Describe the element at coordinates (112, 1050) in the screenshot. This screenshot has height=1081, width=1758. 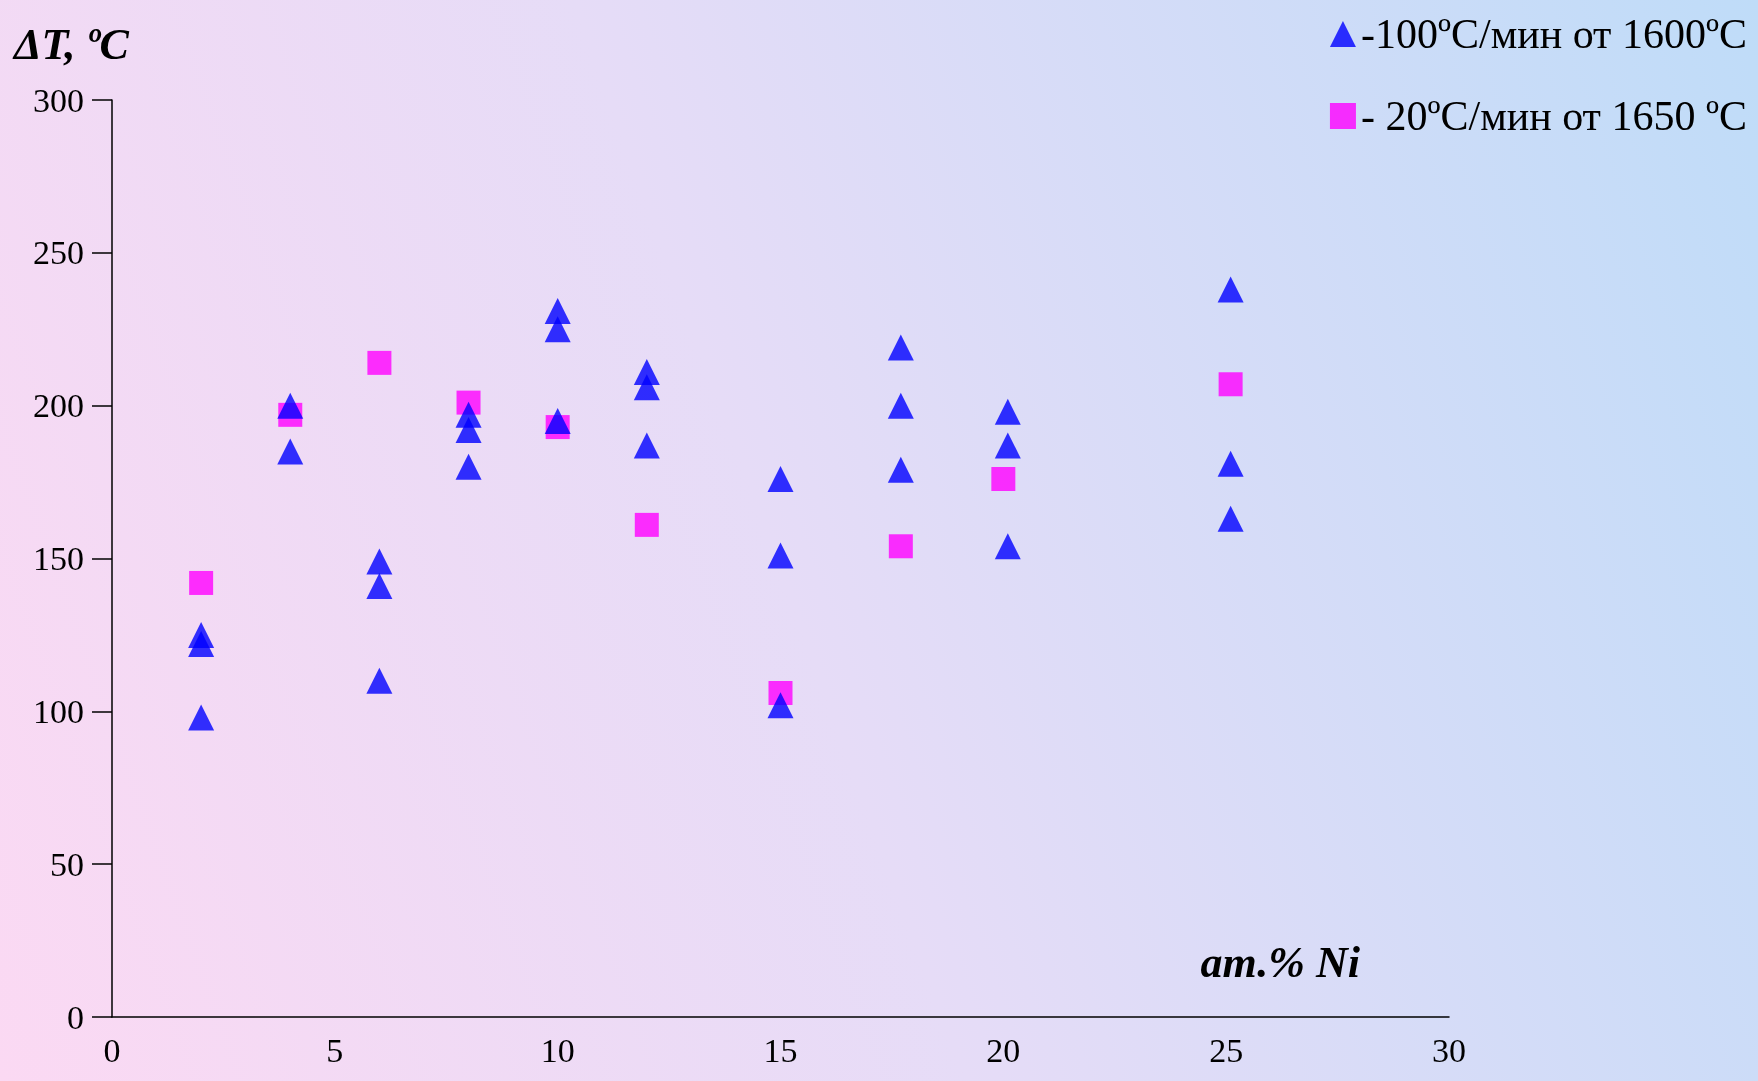
I see `x-tick-label: 0` at that location.